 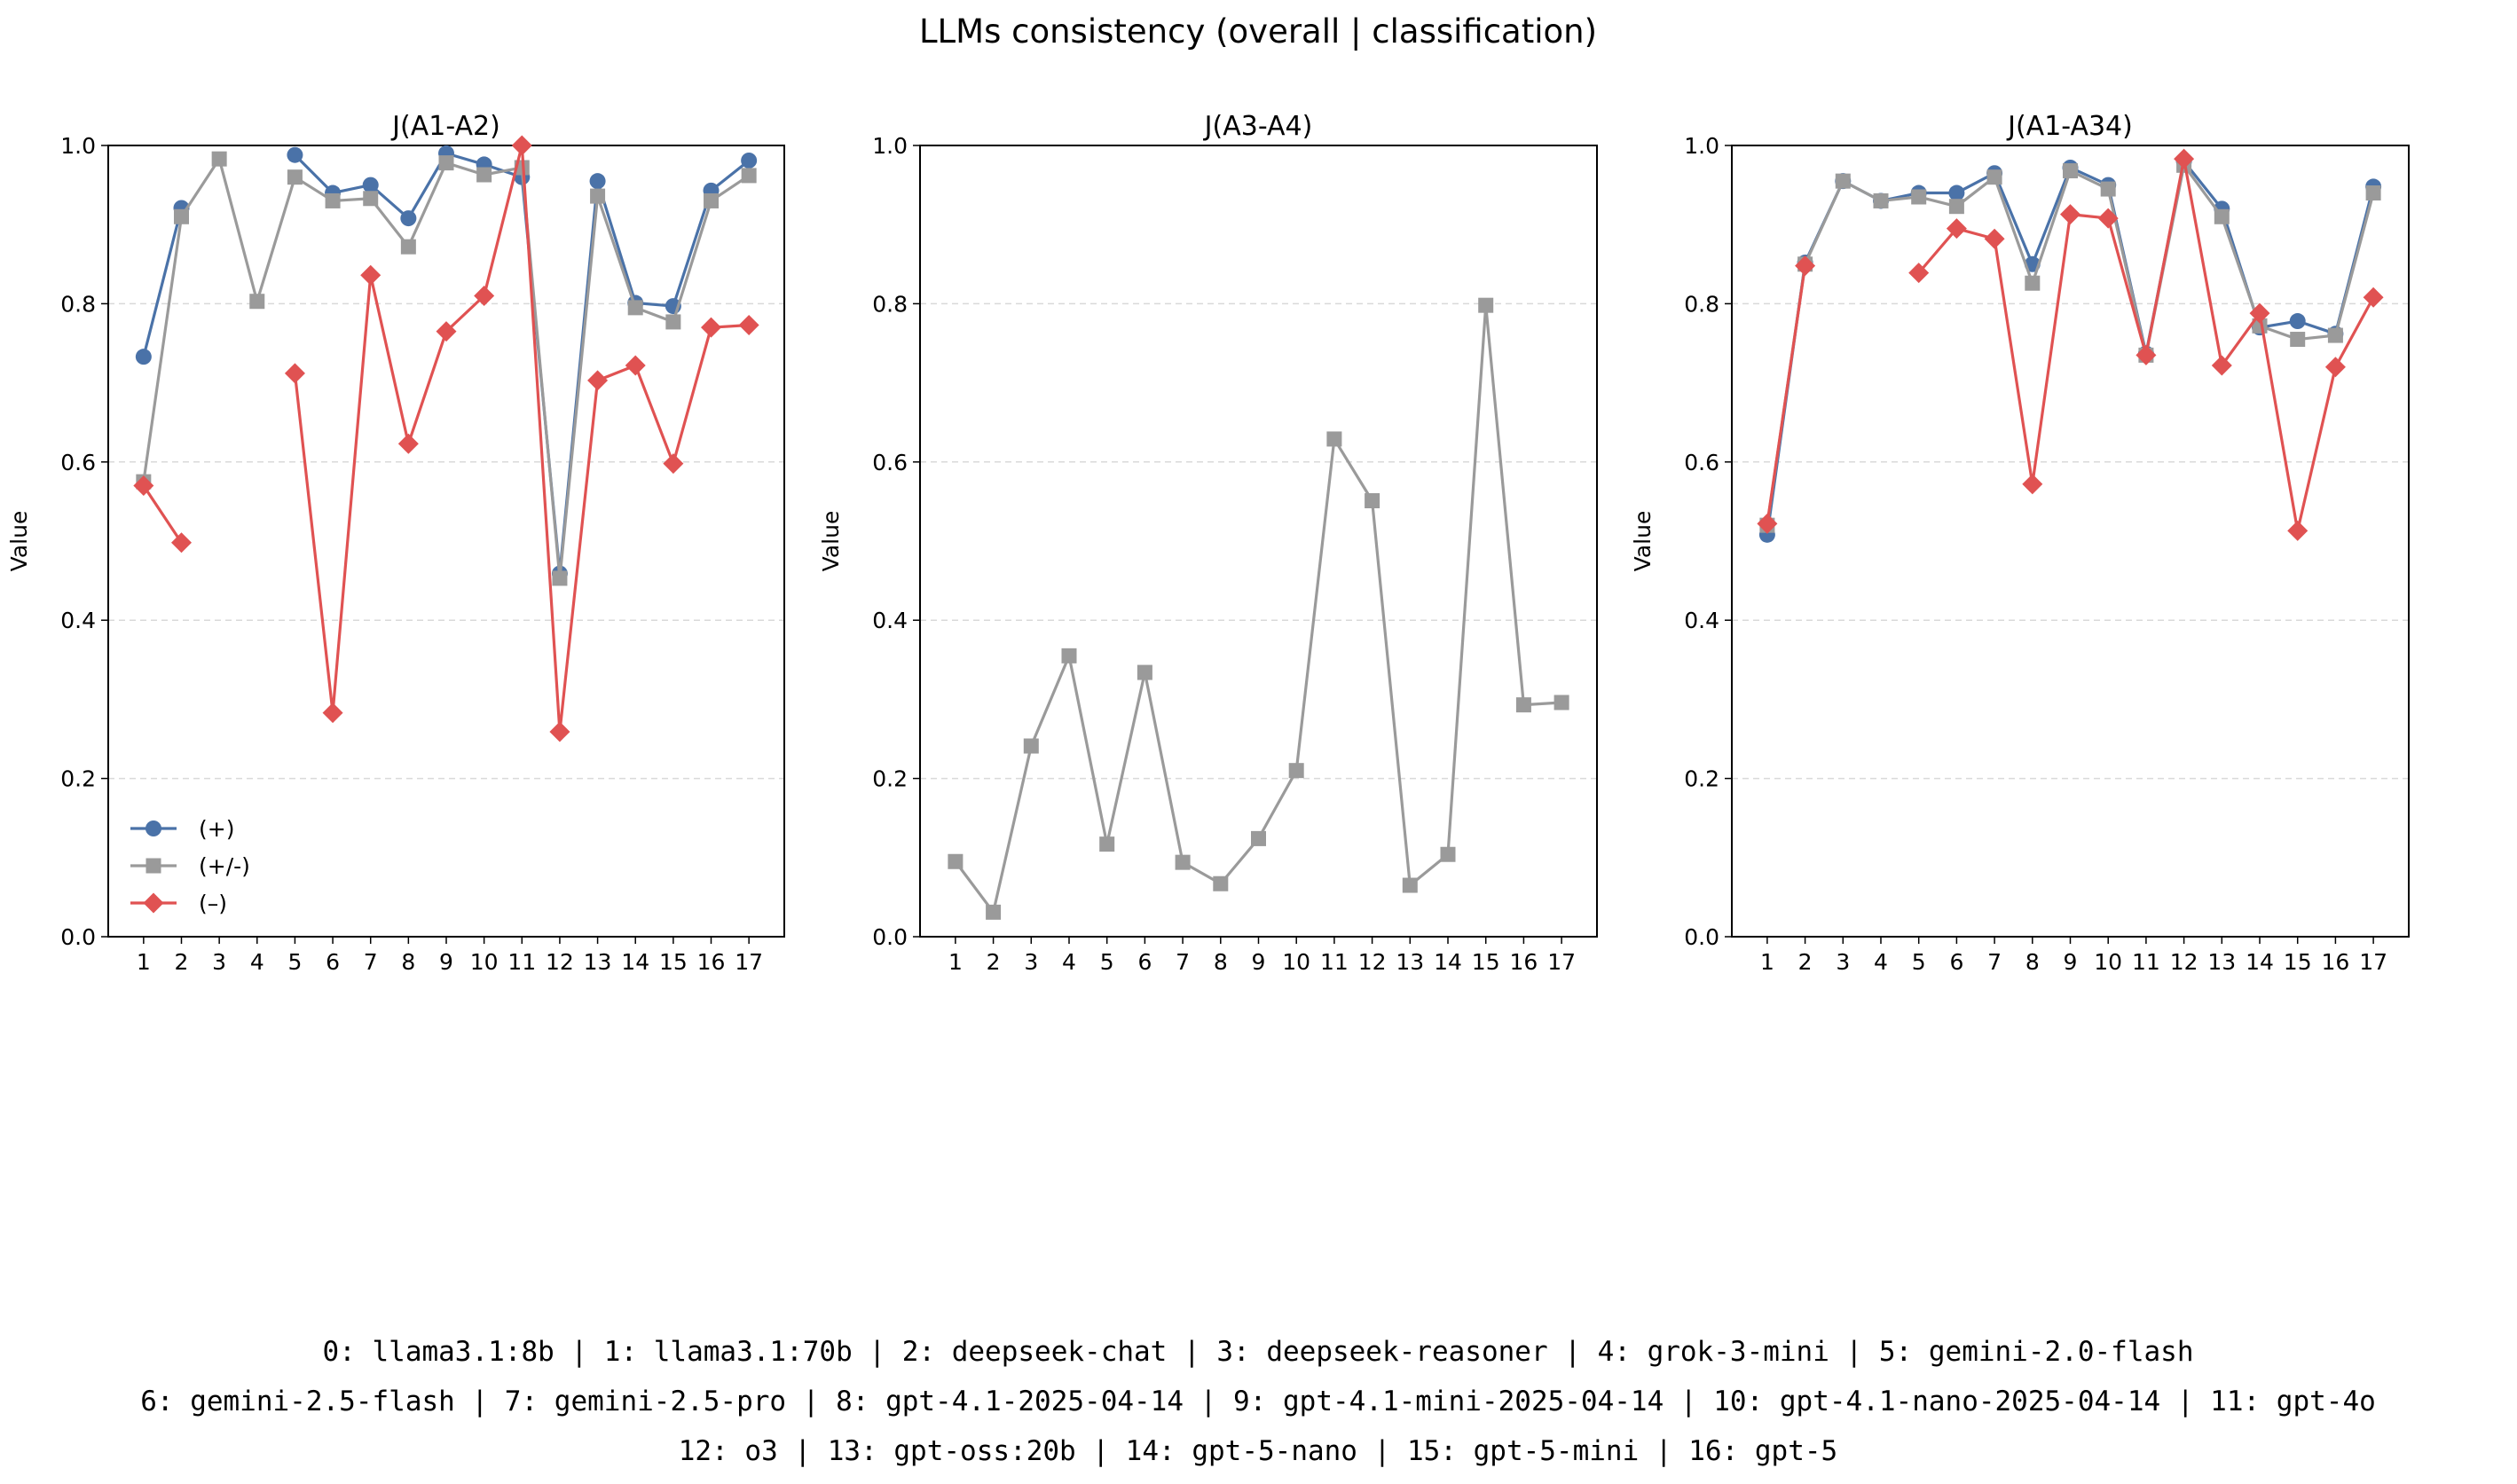 What do you see at coordinates (1486, 962) in the screenshot?
I see `x-tick-label: 15` at bounding box center [1486, 962].